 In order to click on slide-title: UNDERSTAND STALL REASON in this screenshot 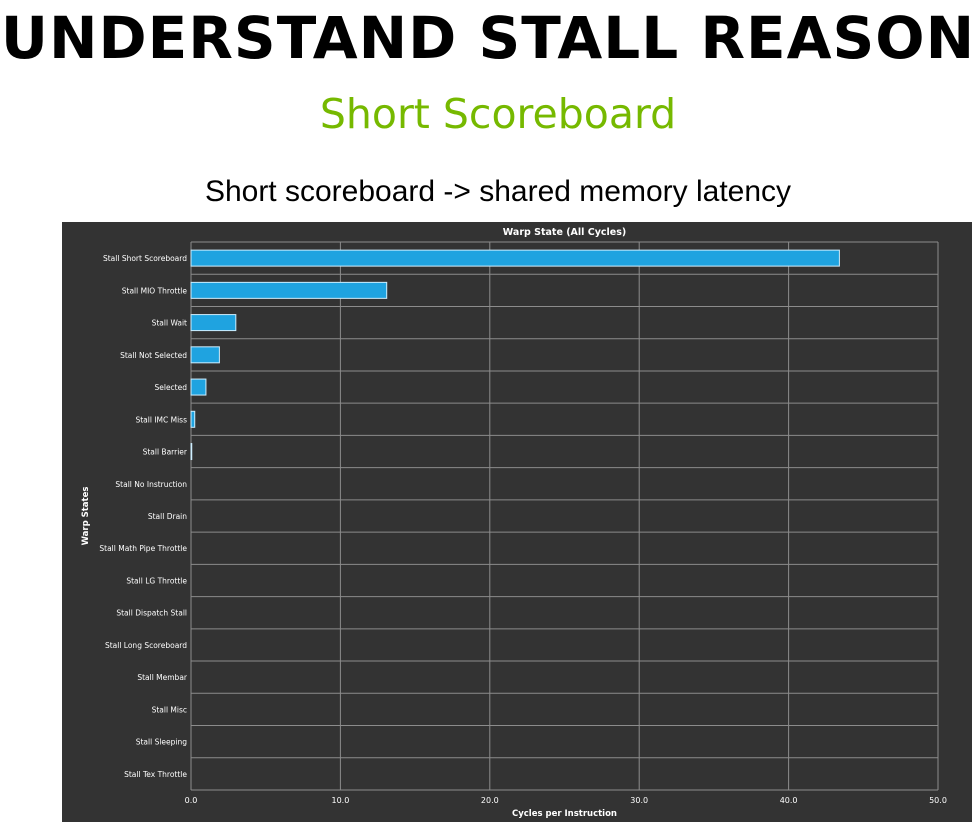, I will do `click(488, 38)`.